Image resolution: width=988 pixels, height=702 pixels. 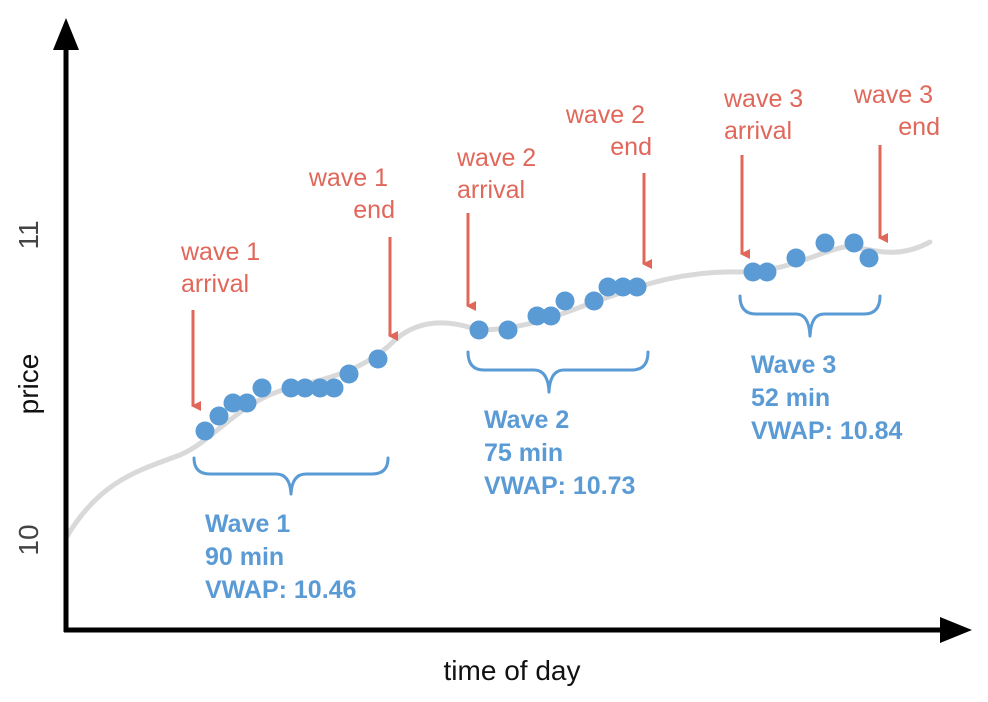 What do you see at coordinates (28, 234) in the screenshot?
I see `y-tick-label-11: 11` at bounding box center [28, 234].